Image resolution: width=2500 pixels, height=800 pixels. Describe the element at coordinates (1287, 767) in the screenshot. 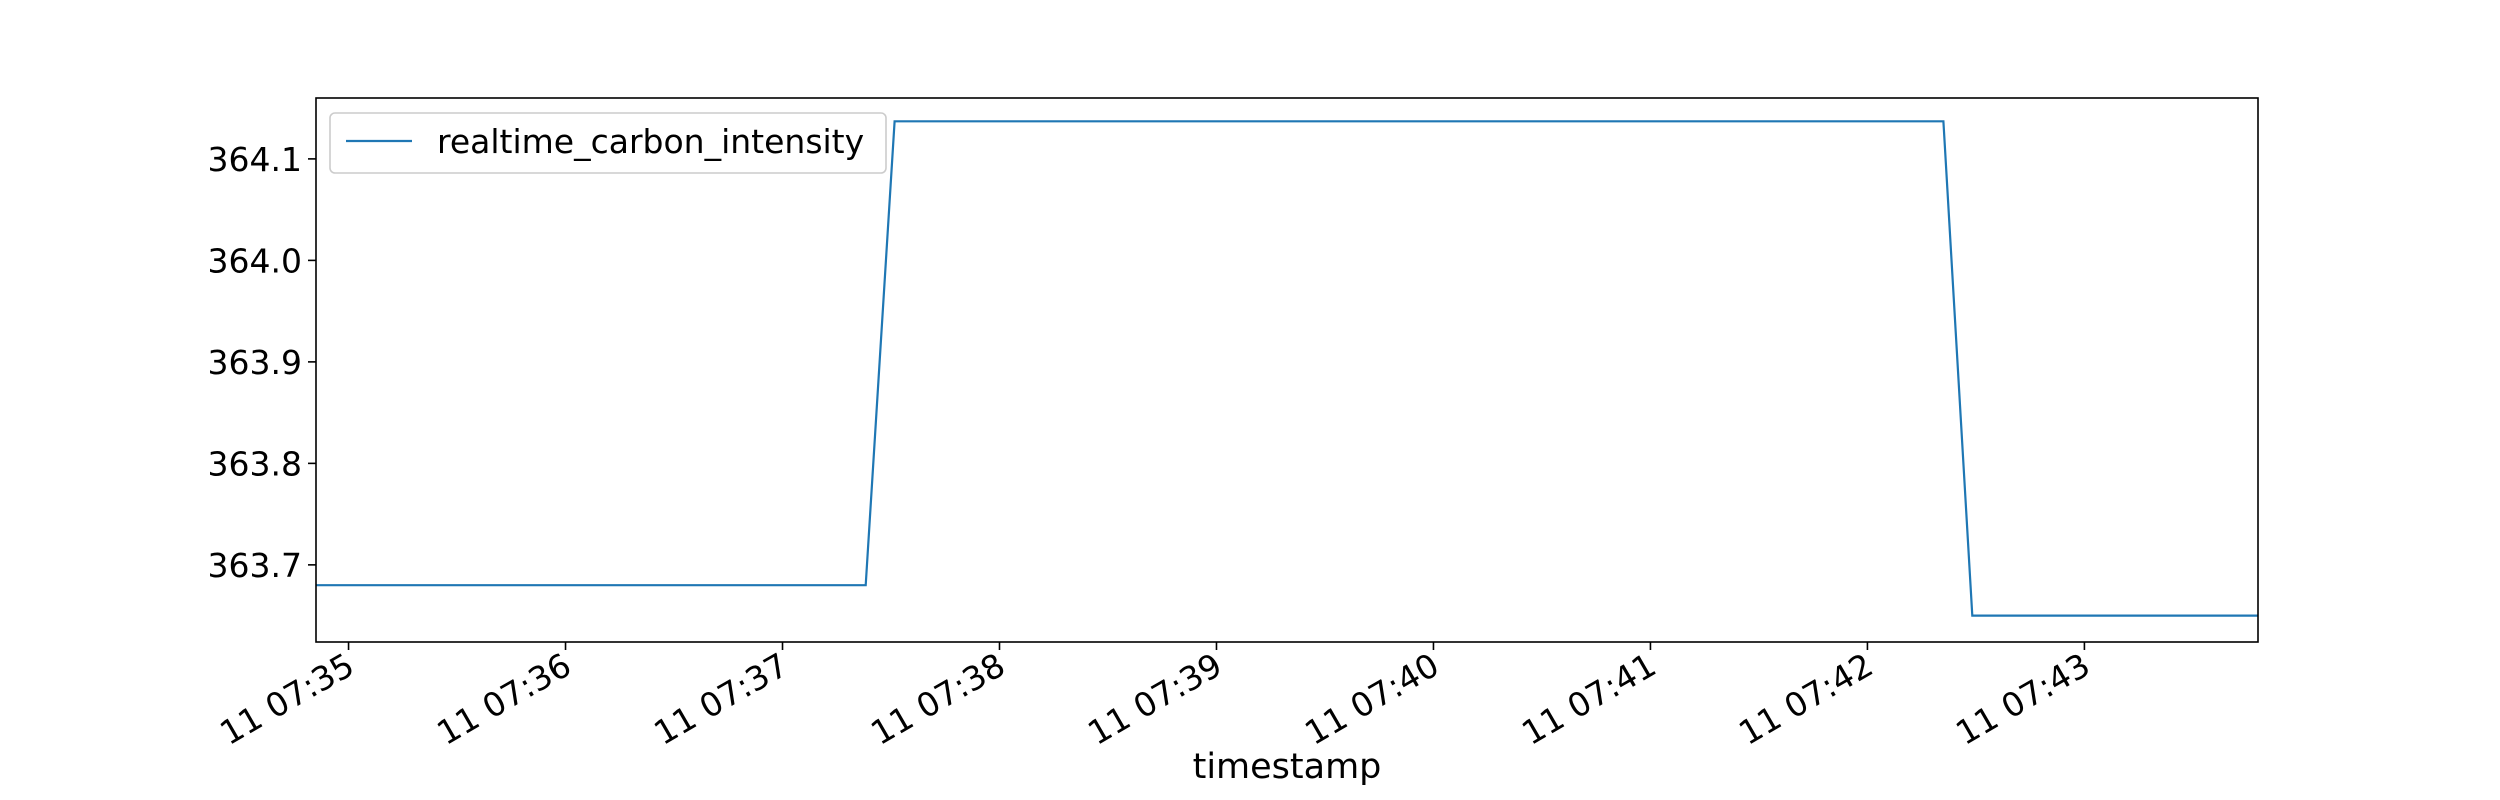

I see `x-axis-label: timestamp` at that location.